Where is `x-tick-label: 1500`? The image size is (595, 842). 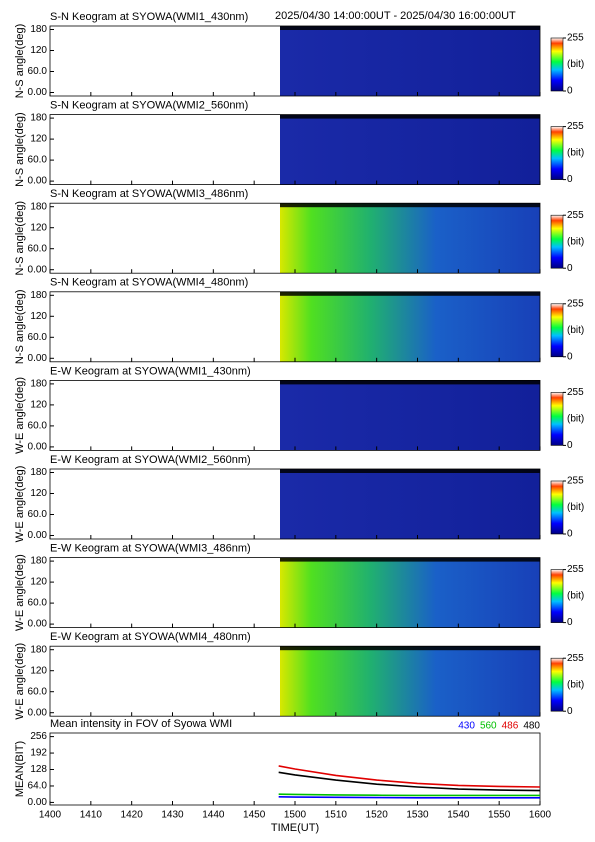
x-tick-label: 1500 is located at coordinates (295, 815).